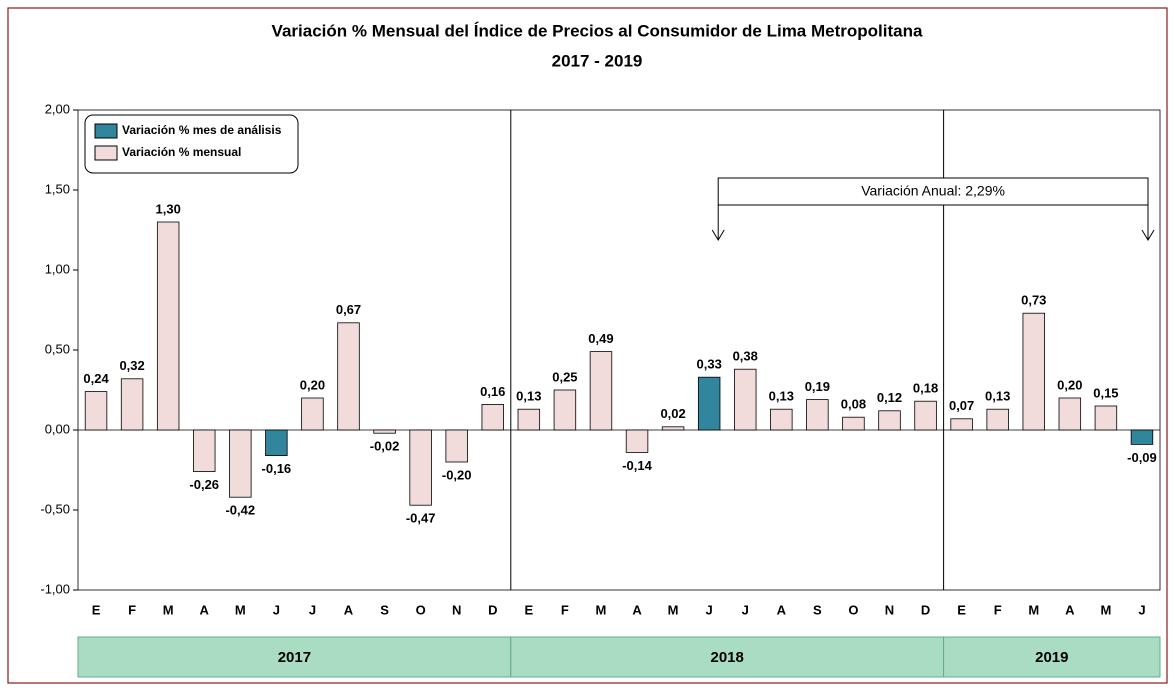 This screenshot has height=696, width=1175. Describe the element at coordinates (348, 309) in the screenshot. I see `data-label: 0,67` at that location.